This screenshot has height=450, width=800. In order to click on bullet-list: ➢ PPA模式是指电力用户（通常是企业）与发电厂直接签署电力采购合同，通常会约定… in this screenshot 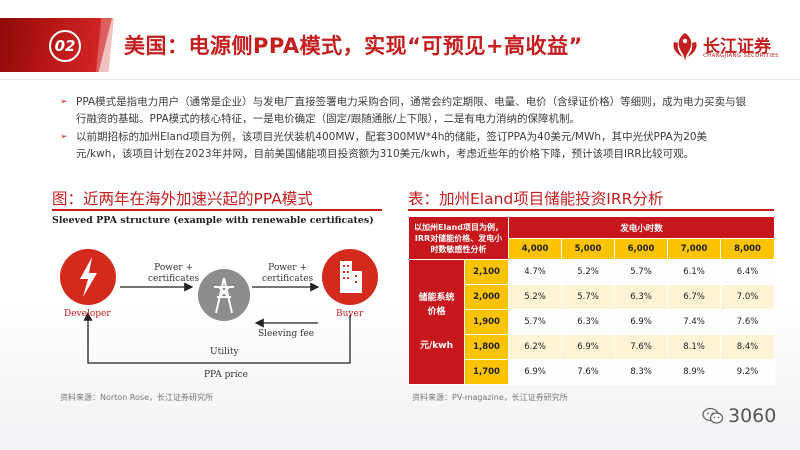, I will do `click(405, 129)`.